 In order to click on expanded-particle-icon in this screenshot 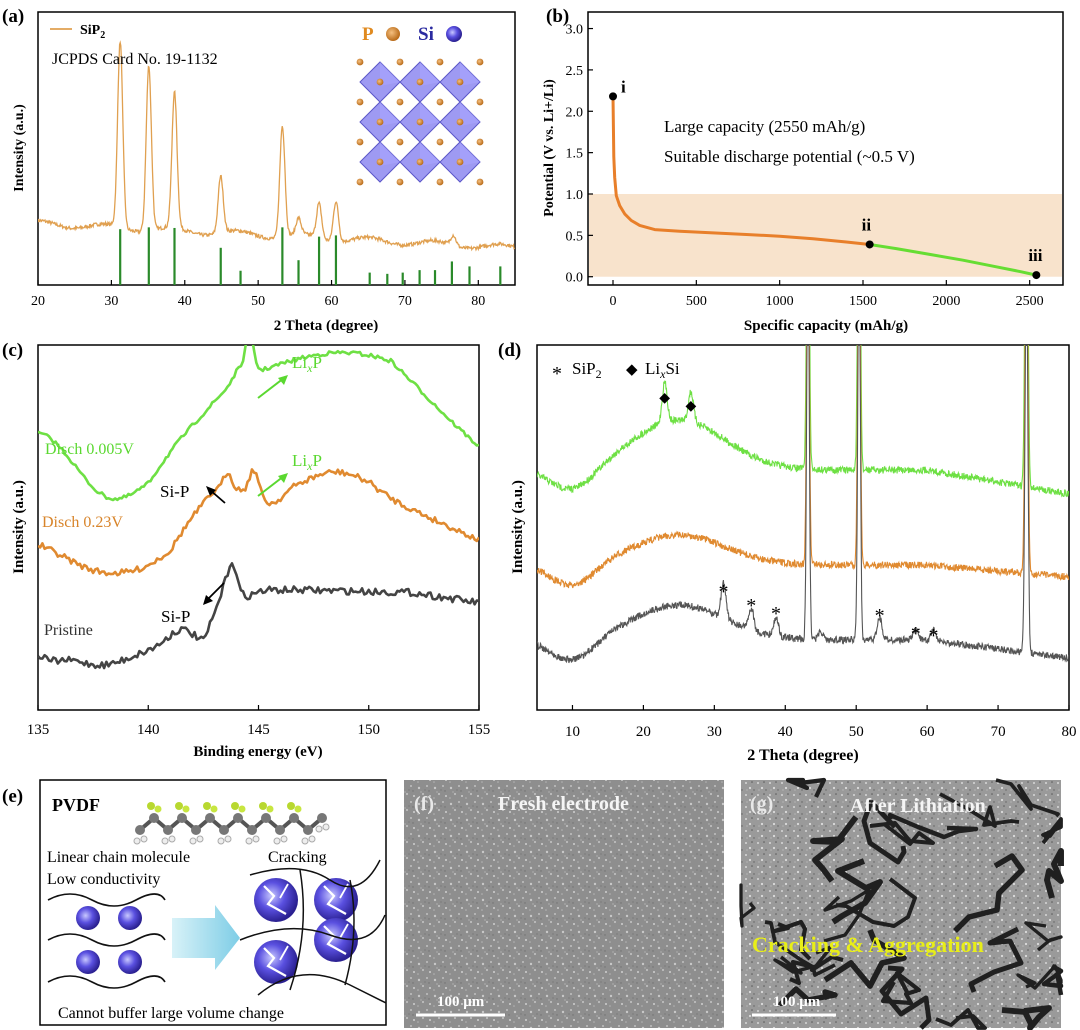, I will do `click(276, 962)`.